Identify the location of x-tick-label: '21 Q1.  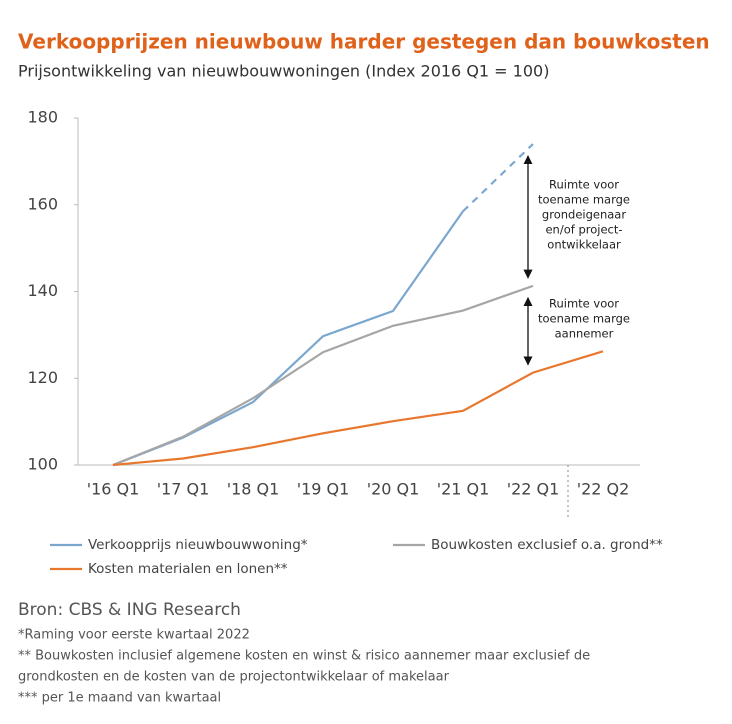
(463, 489).